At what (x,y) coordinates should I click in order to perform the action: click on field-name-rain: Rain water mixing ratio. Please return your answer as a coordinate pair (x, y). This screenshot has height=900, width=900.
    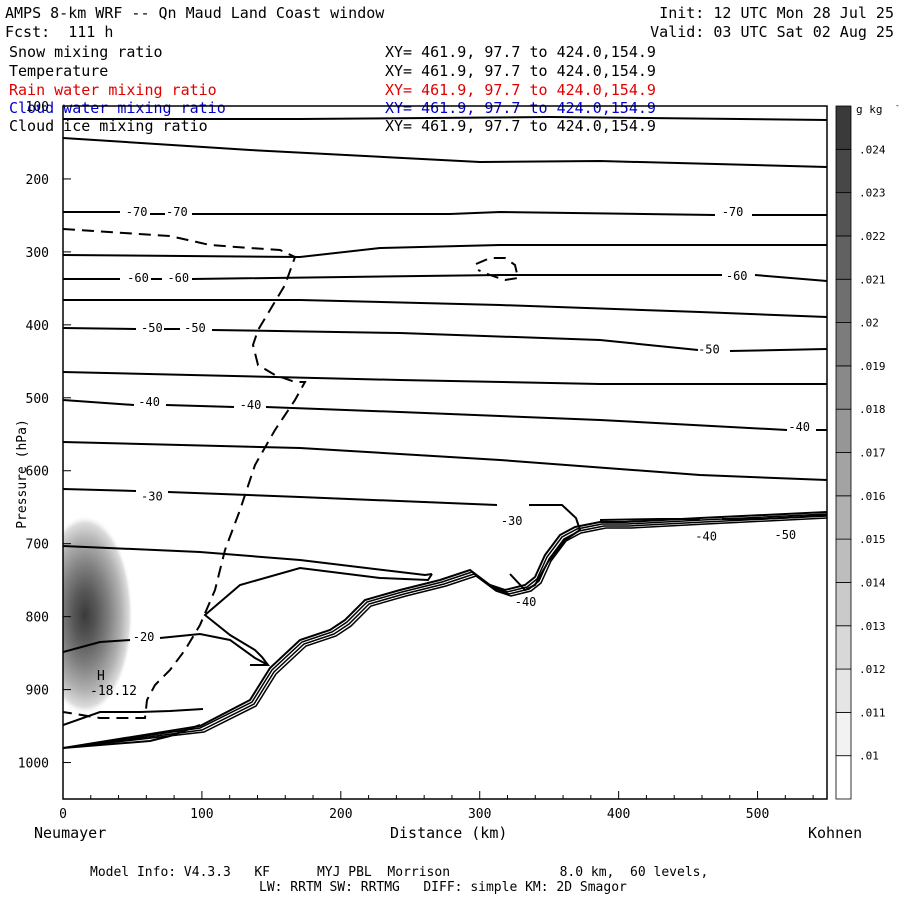
    Looking at the image, I should click on (113, 90).